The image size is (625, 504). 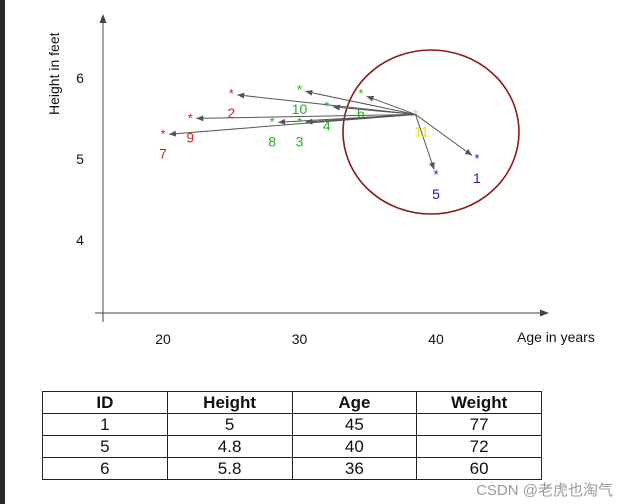 I want to click on data-point-label: 7, so click(x=163, y=154).